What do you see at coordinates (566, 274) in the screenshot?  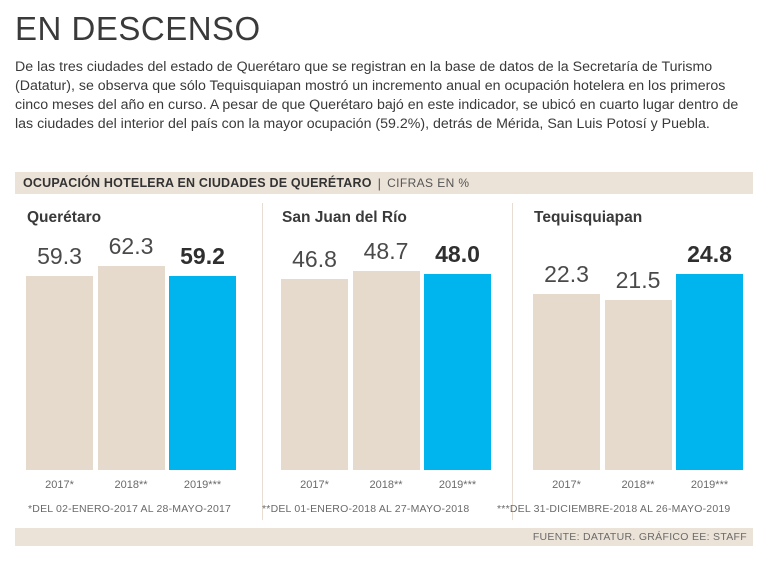 I see `bar-value-label: 22.3` at bounding box center [566, 274].